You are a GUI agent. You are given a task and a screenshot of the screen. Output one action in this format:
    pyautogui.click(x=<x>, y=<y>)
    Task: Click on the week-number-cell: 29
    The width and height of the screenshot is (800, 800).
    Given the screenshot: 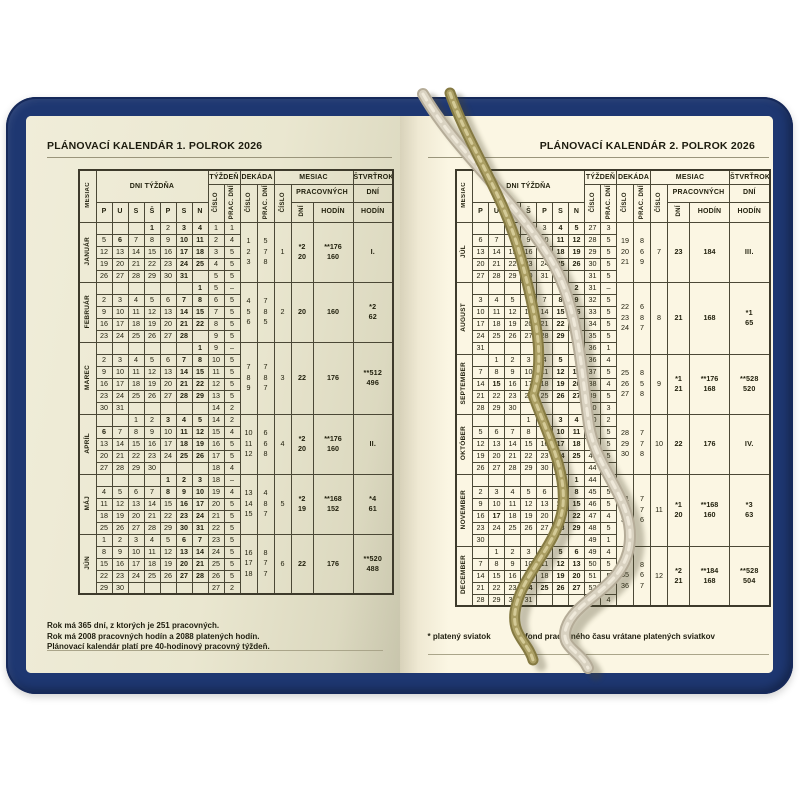 What is the action you would take?
    pyautogui.click(x=592, y=252)
    